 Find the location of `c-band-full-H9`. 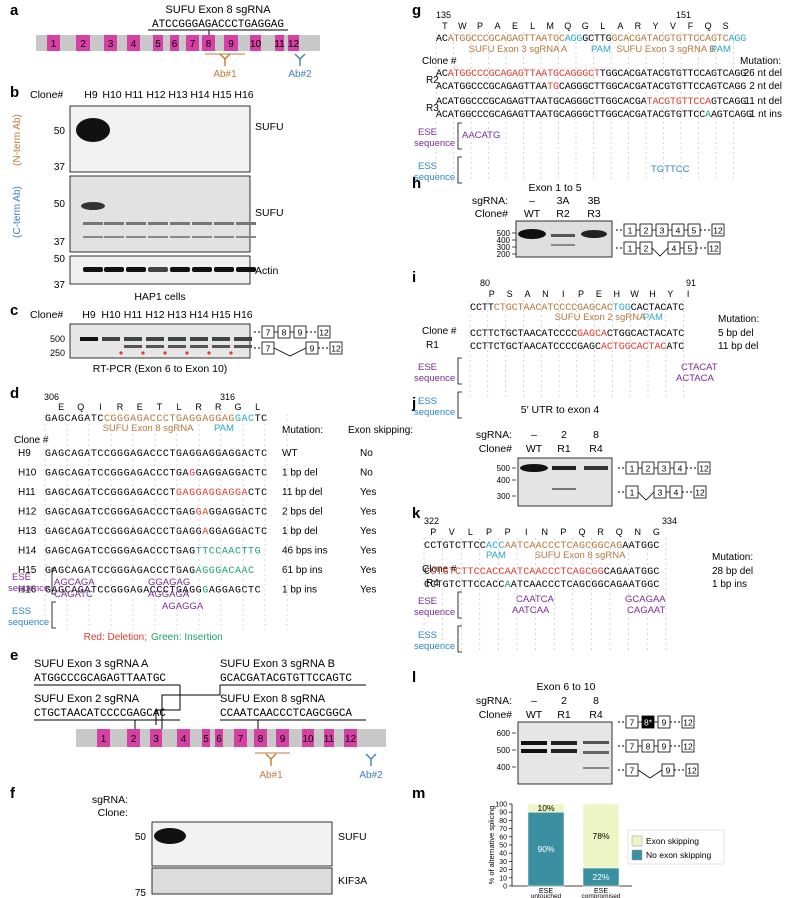

c-band-full-H9 is located at coordinates (89, 339).